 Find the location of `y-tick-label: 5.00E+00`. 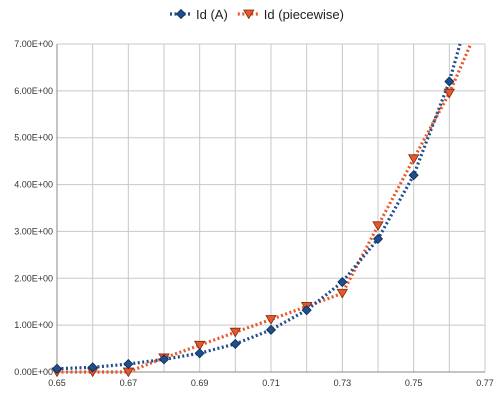

y-tick-label: 5.00E+00 is located at coordinates (33, 138).